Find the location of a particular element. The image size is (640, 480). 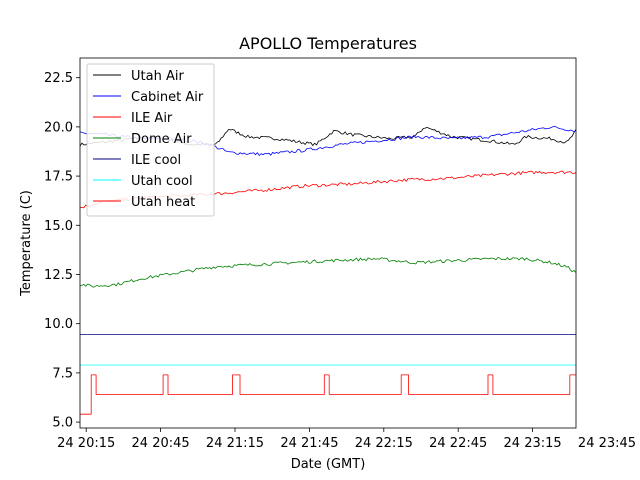

x-axis-label: Date (GMT) is located at coordinates (328, 464).